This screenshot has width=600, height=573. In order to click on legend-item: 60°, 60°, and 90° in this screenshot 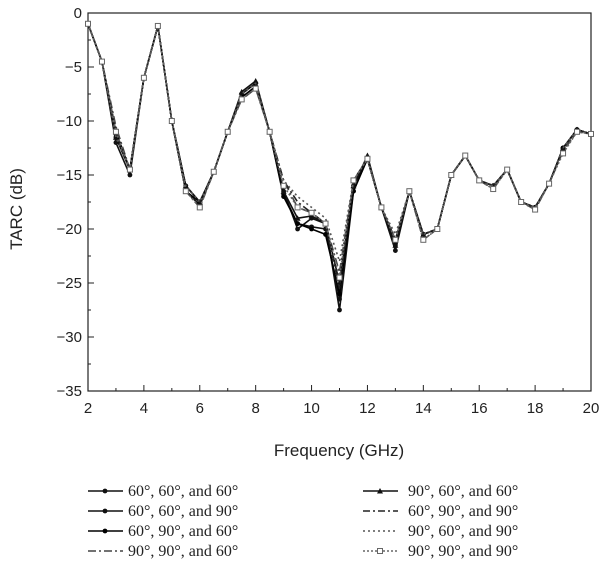, I will do `click(163, 511)`.